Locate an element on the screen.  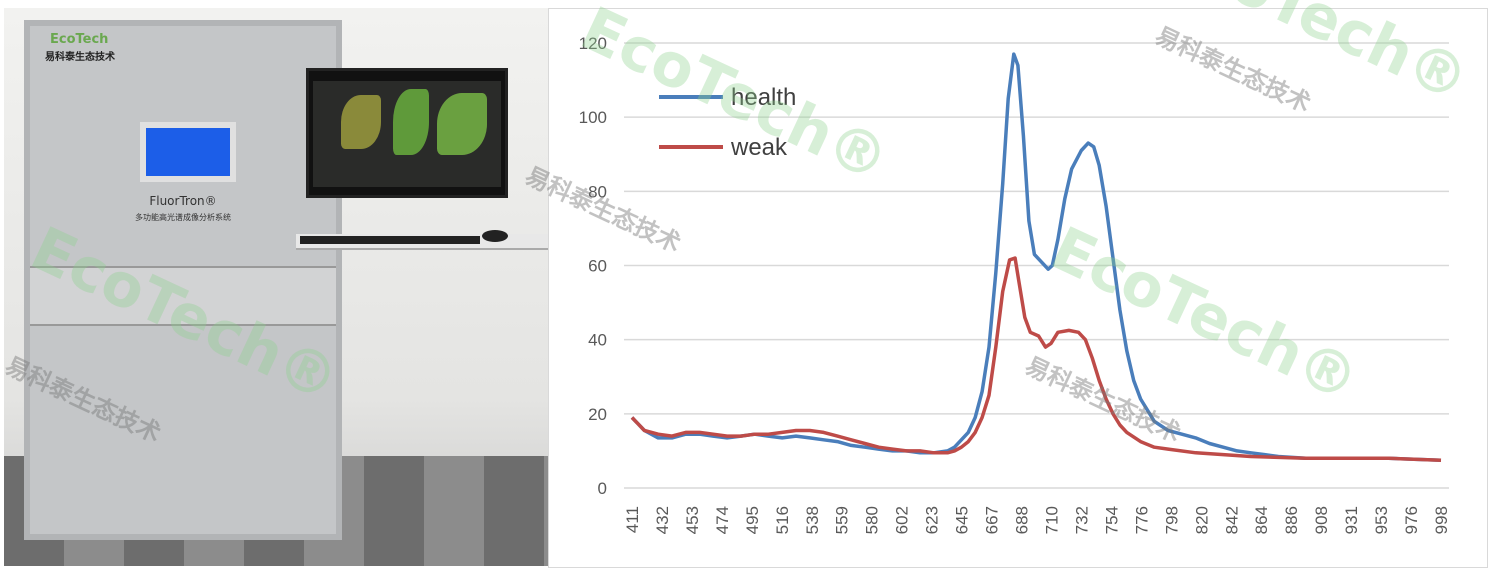
legend-label-health: health is located at coordinates (763, 97).